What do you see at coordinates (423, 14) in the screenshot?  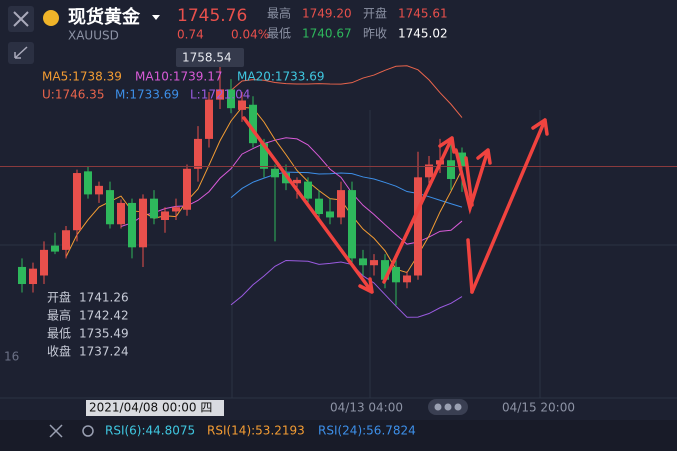 I see `stat-value: 1745.61` at bounding box center [423, 14].